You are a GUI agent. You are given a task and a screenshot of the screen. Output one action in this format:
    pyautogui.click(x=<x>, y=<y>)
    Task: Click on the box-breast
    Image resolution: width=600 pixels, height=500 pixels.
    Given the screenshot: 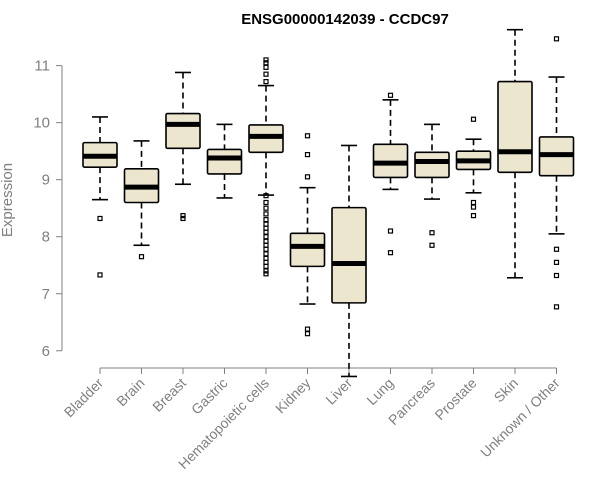 What is the action you would take?
    pyautogui.click(x=183, y=146)
    